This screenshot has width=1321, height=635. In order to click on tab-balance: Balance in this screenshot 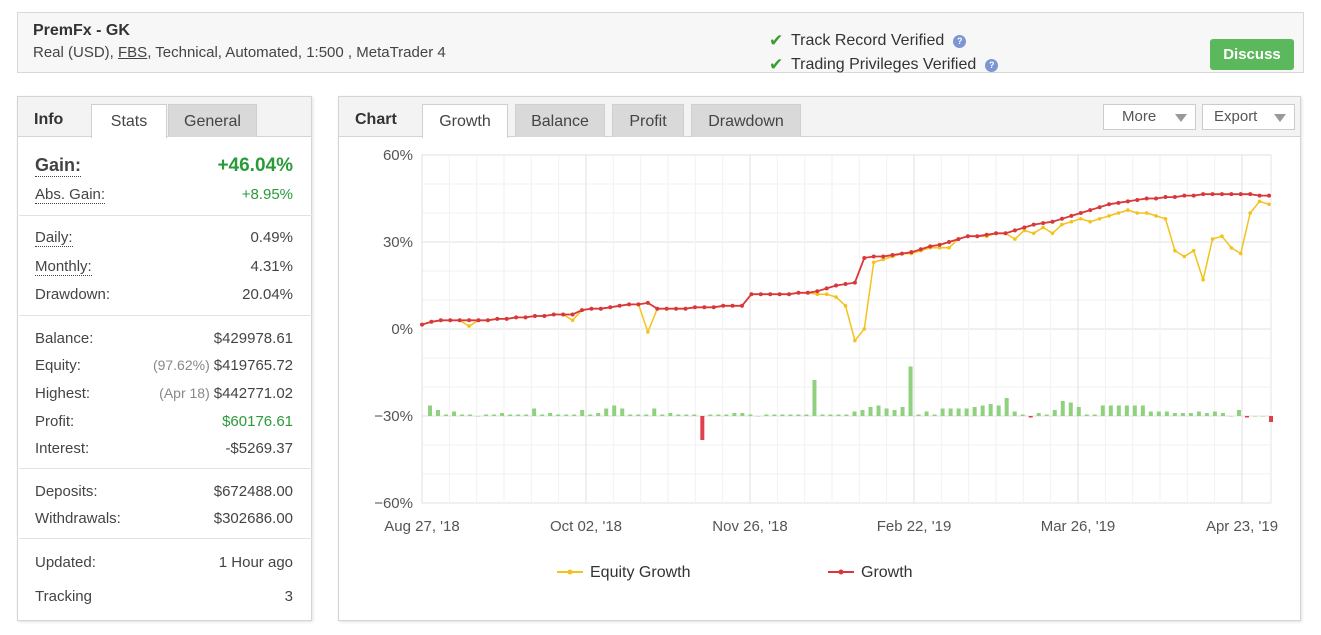, I will do `click(560, 120)`.